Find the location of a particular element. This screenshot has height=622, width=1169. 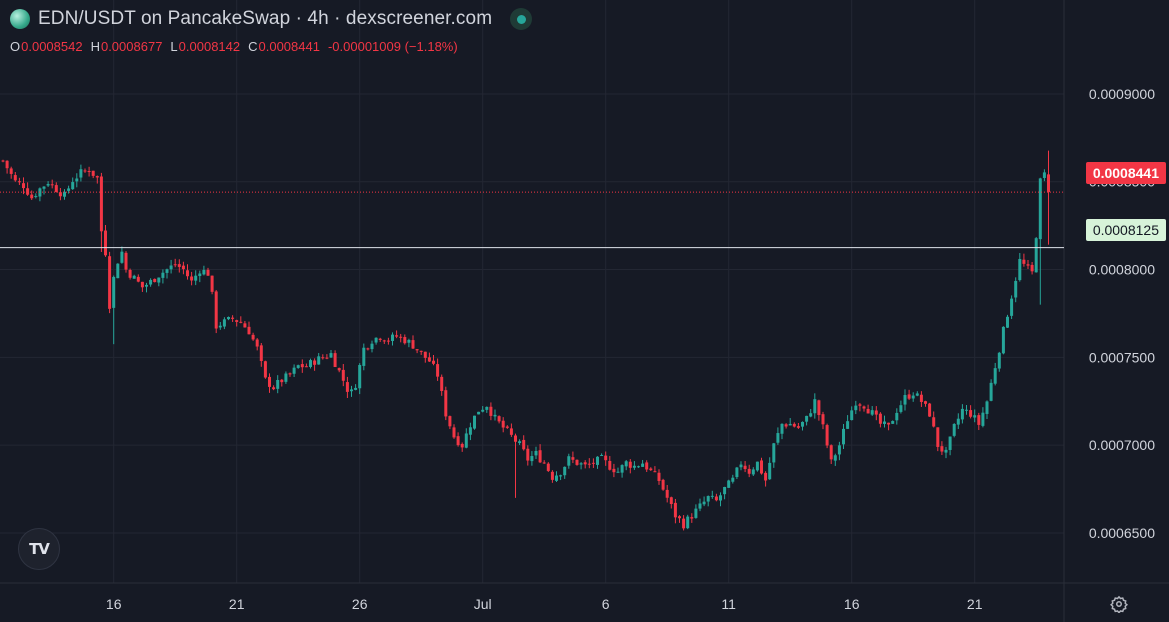

x-tick-label: 6 is located at coordinates (606, 604).